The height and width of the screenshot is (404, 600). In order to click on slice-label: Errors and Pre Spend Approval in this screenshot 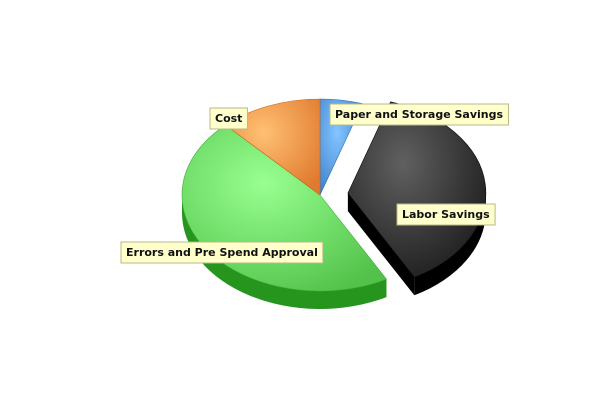, I will do `click(222, 252)`.